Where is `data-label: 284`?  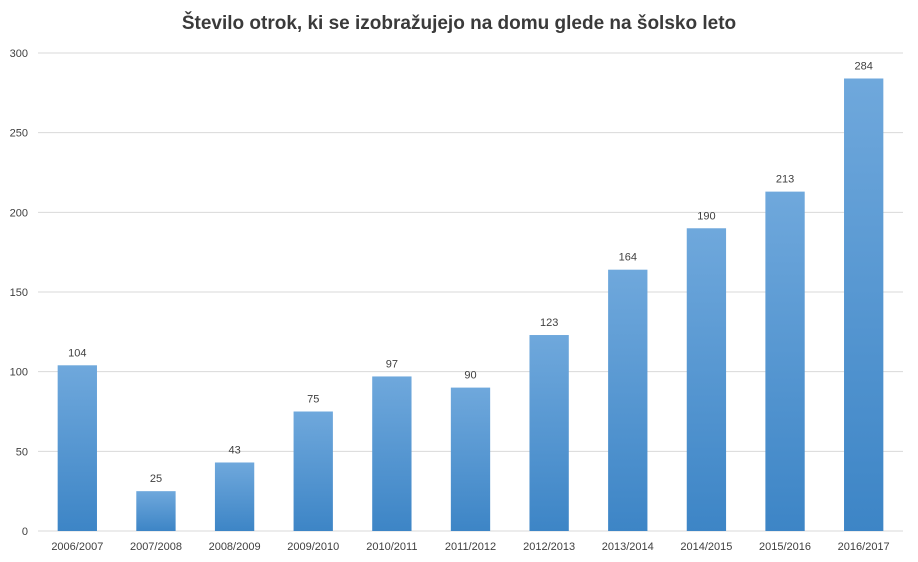
data-label: 284 is located at coordinates (864, 66).